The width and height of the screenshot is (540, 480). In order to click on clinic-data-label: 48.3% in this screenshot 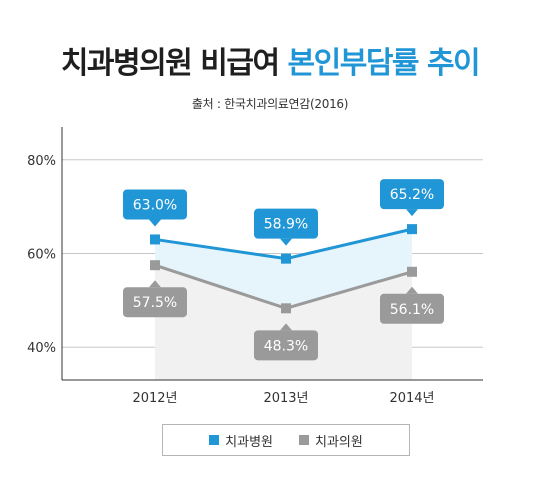, I will do `click(286, 342)`.